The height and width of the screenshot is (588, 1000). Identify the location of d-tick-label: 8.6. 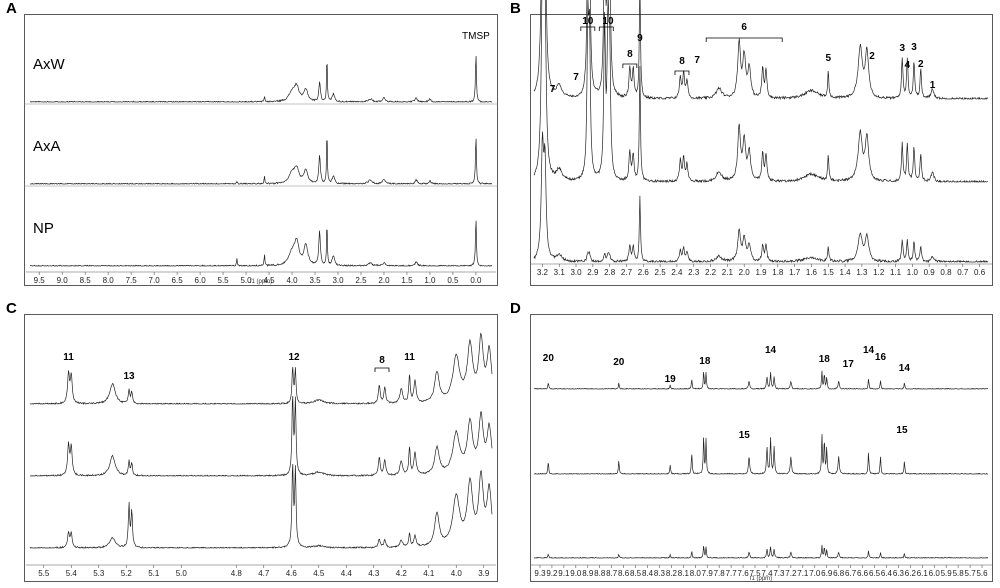
(624, 573).